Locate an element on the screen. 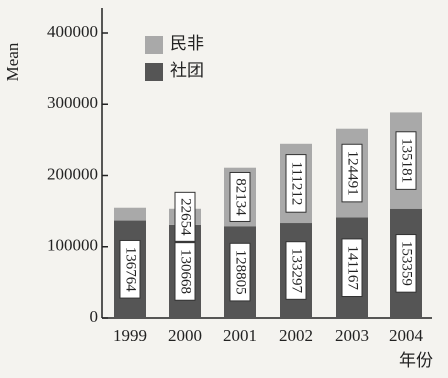  legend-label: 社团 is located at coordinates (187, 70).